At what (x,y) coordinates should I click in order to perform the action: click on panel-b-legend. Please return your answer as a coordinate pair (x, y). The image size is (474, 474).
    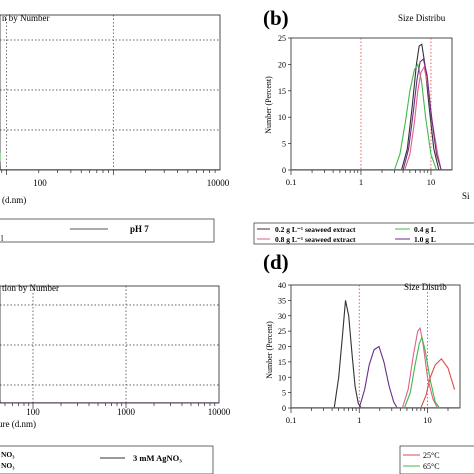
    Looking at the image, I should click on (363, 233).